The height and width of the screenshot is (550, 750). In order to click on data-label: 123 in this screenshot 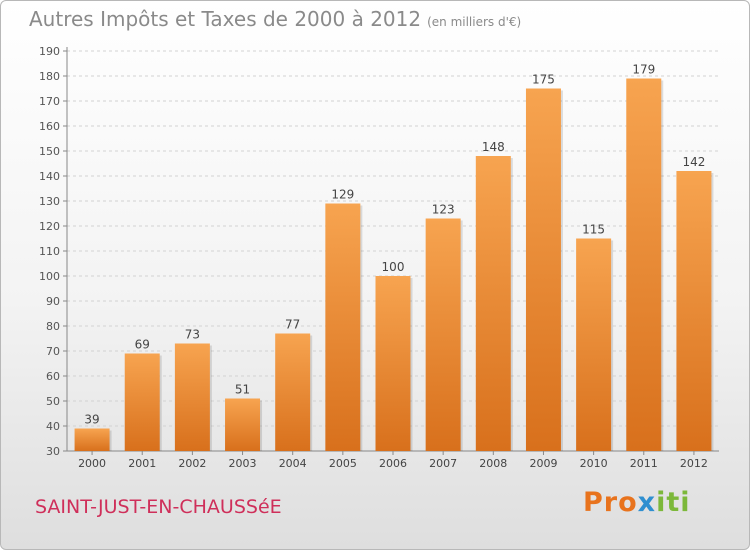, I will do `click(443, 210)`.